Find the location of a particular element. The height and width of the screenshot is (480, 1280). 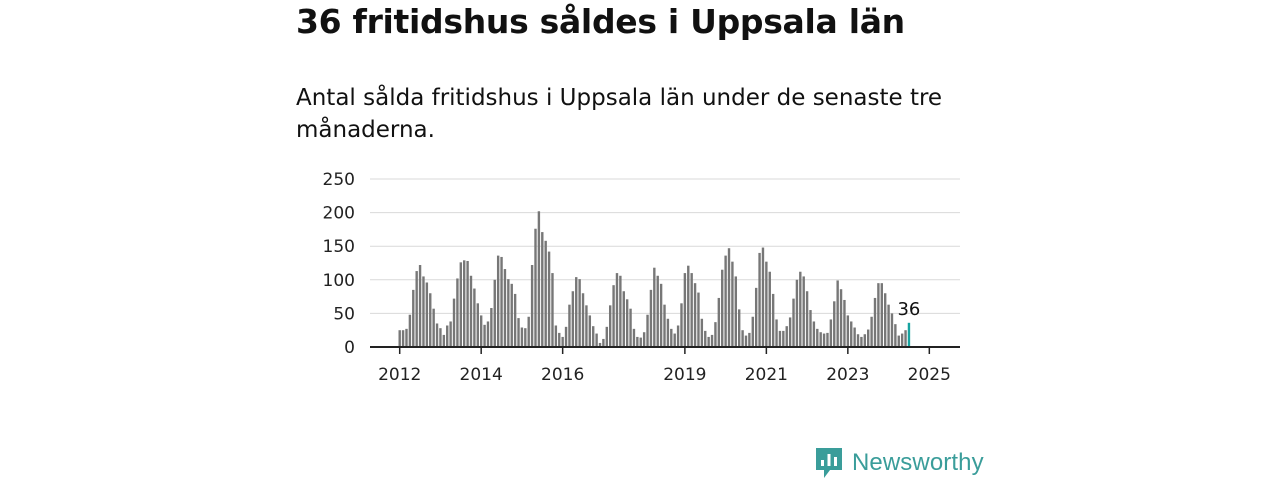

data-labels: 36 is located at coordinates (908, 309).